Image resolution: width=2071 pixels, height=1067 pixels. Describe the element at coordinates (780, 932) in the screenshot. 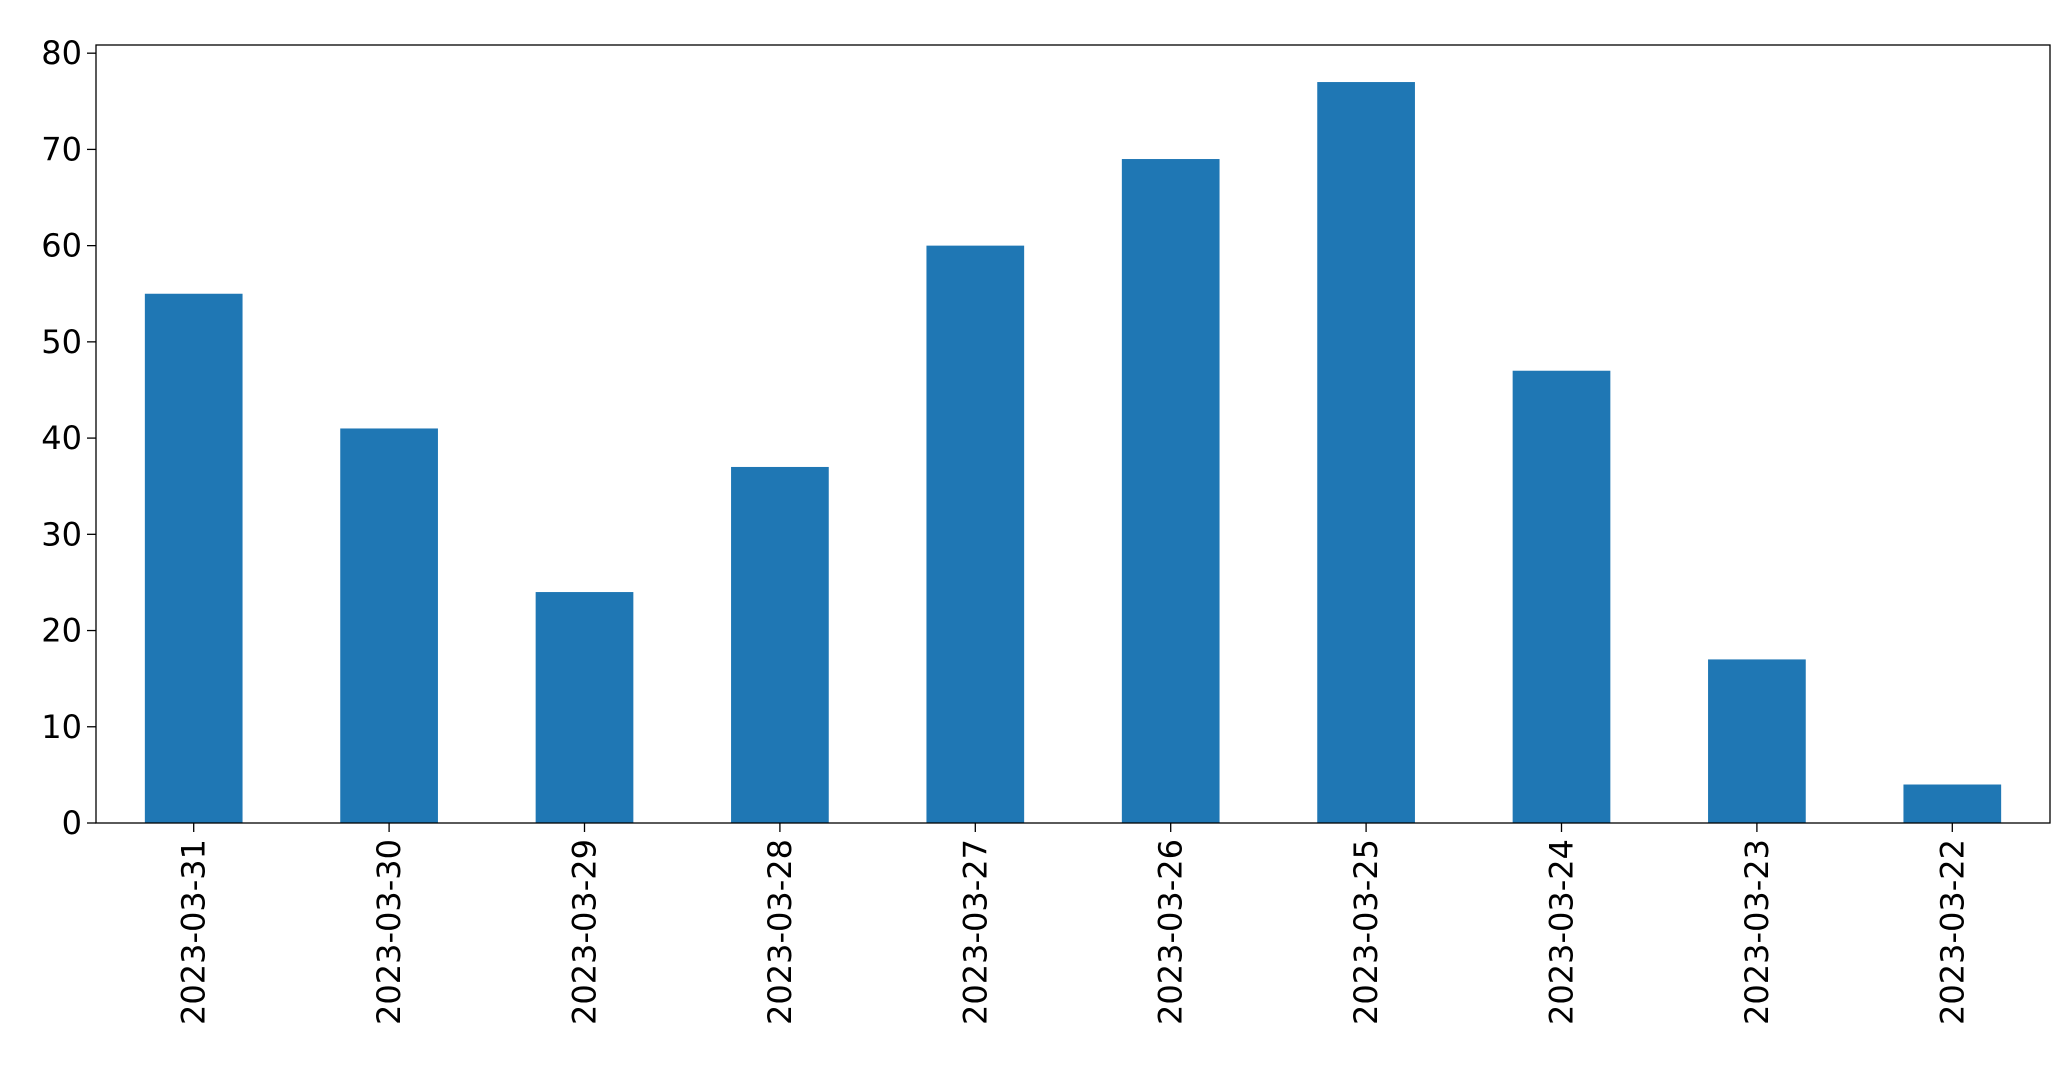

I see `x-tick-label: 2023-03-28` at that location.